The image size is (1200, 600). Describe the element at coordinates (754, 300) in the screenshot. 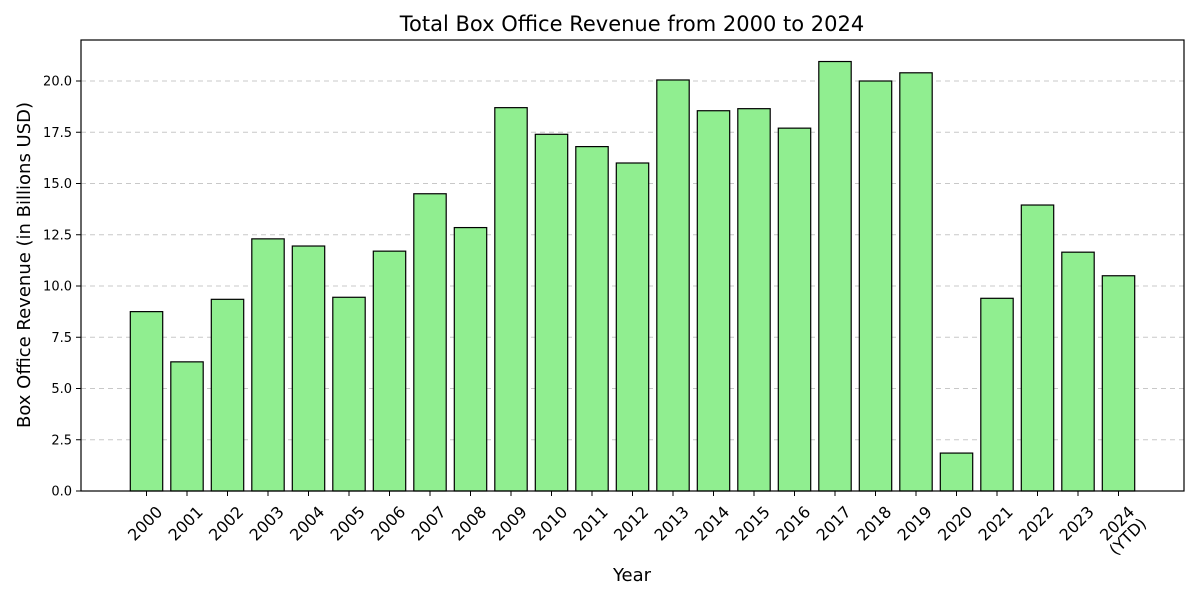

I see `bar-2015` at that location.